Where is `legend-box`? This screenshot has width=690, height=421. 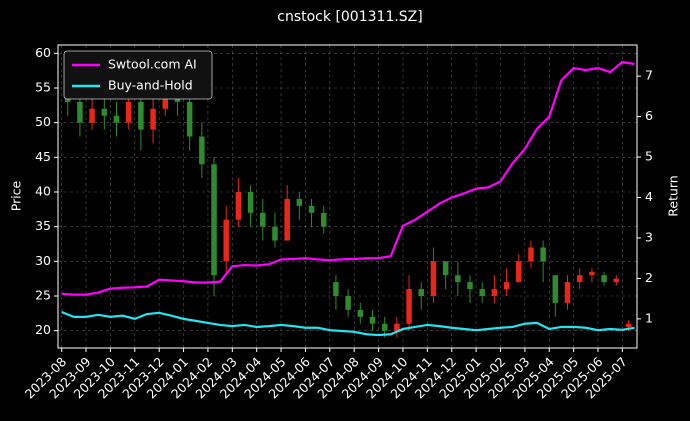 legend-box is located at coordinates (138, 75).